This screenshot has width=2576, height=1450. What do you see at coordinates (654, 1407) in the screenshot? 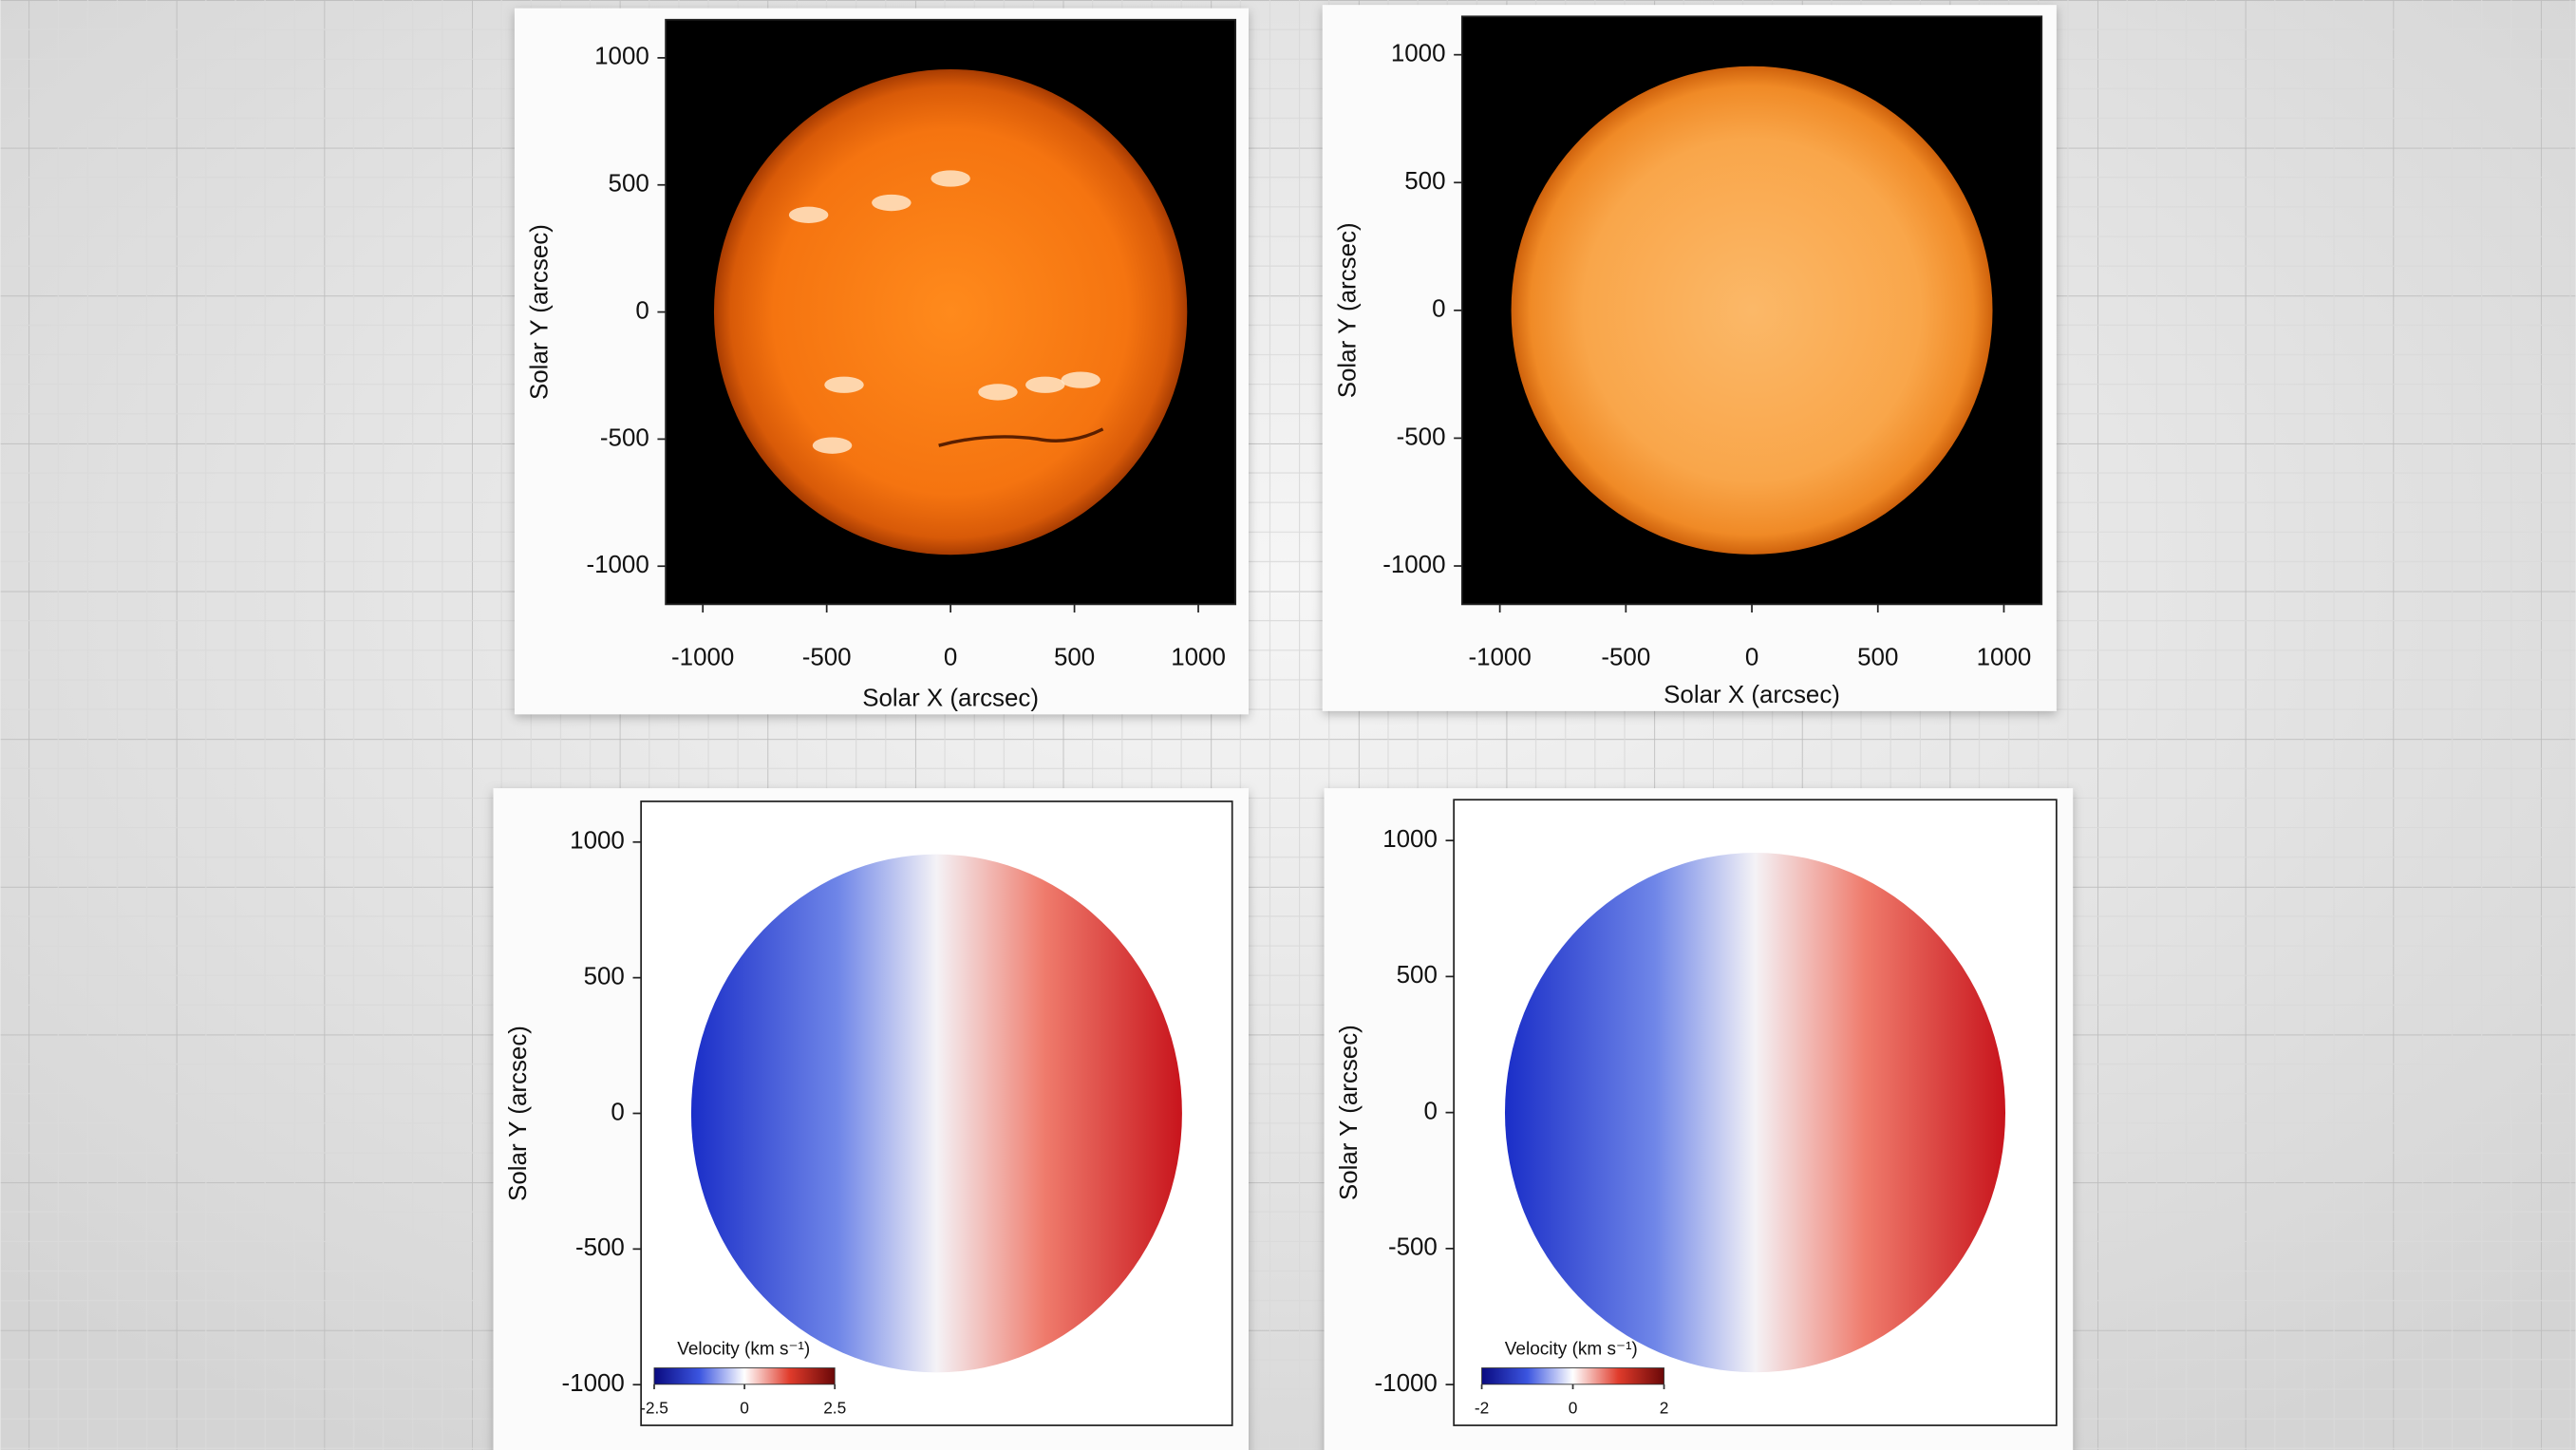
I see `colorbar-tick-label: -2.5` at bounding box center [654, 1407].